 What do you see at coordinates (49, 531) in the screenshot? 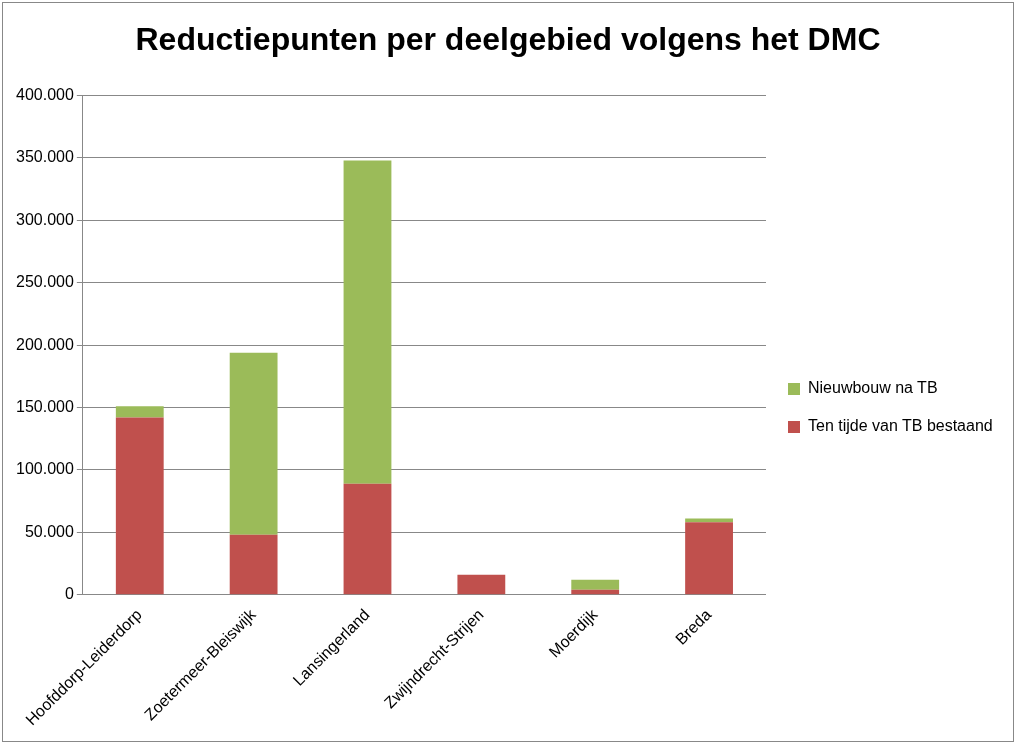
I see `y-tick-label: 50.000` at bounding box center [49, 531].